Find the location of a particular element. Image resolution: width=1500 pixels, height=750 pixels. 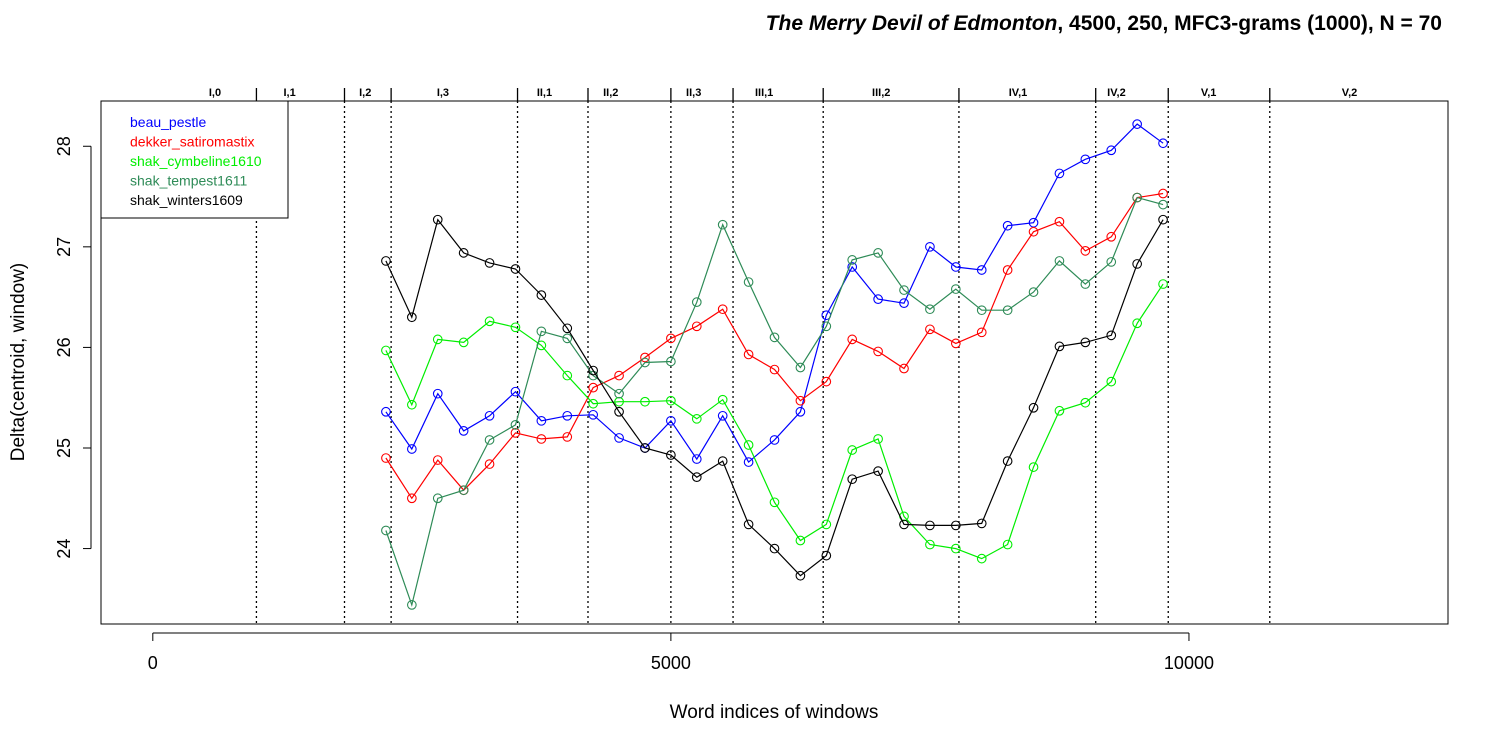

x-tick-label: 10000 is located at coordinates (1189, 663).